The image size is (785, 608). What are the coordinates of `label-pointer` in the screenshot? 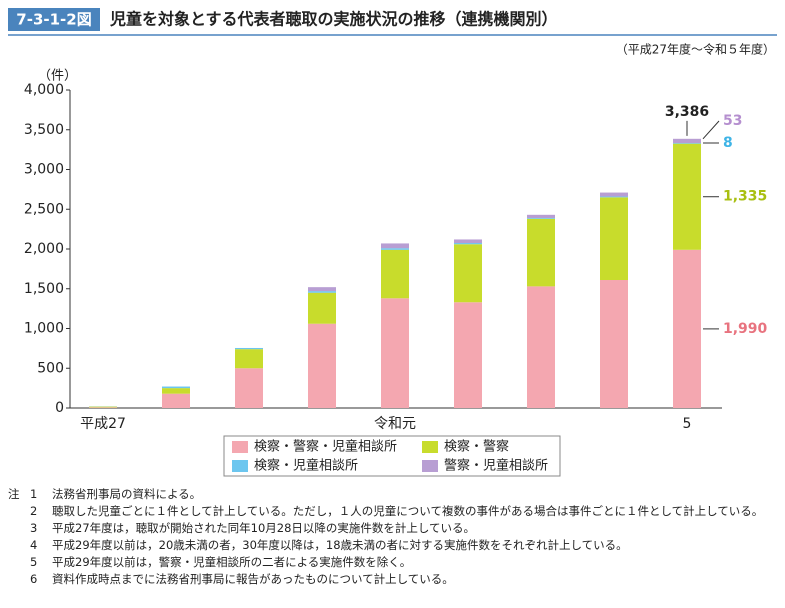 It's located at (711, 130).